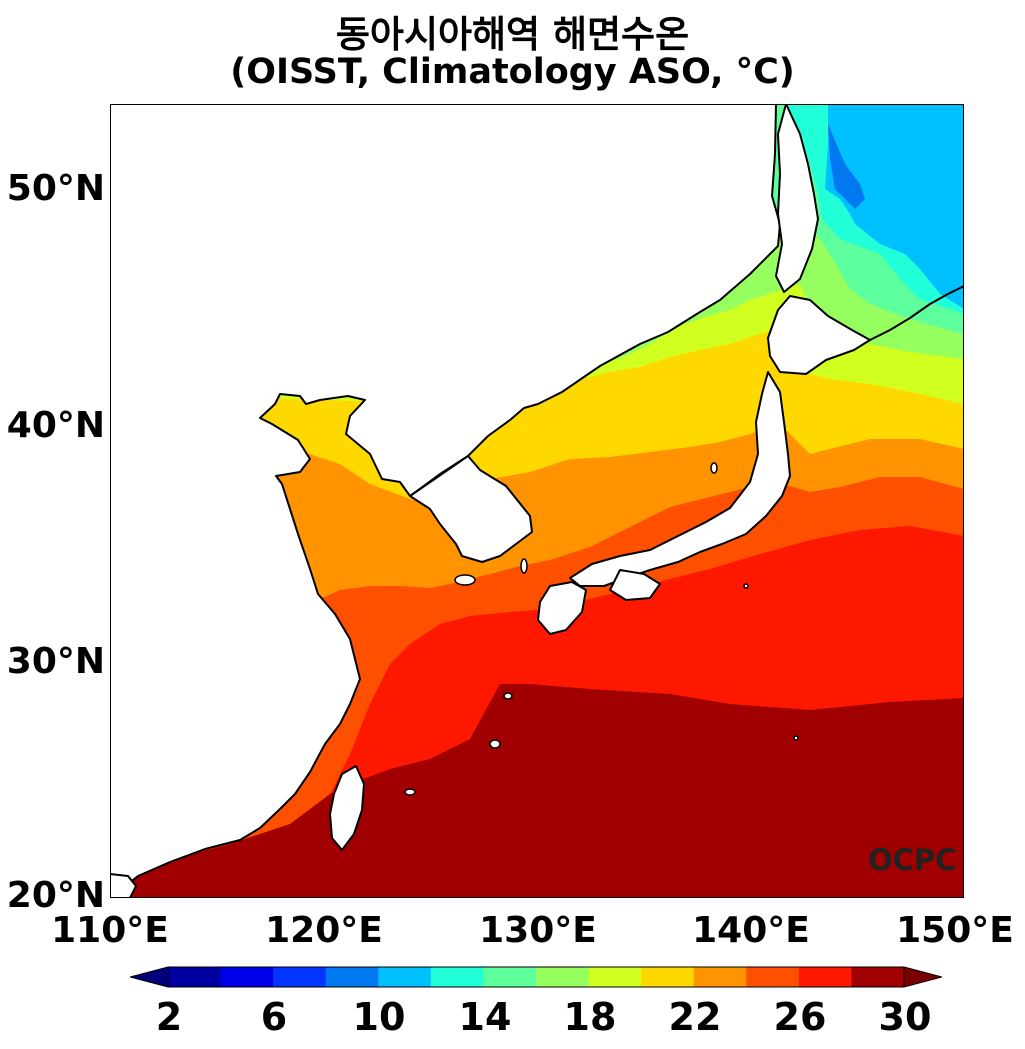 This screenshot has width=1025, height=1049. I want to click on land-taiwan, so click(347, 808).